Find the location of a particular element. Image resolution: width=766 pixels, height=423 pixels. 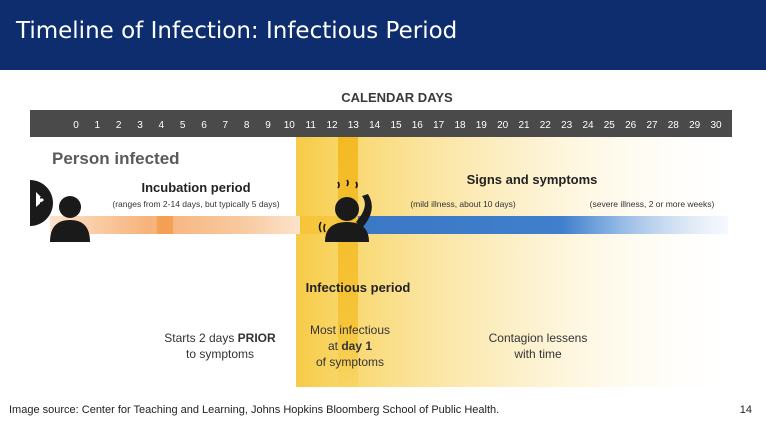

day-tick-15: 15 is located at coordinates (396, 125).